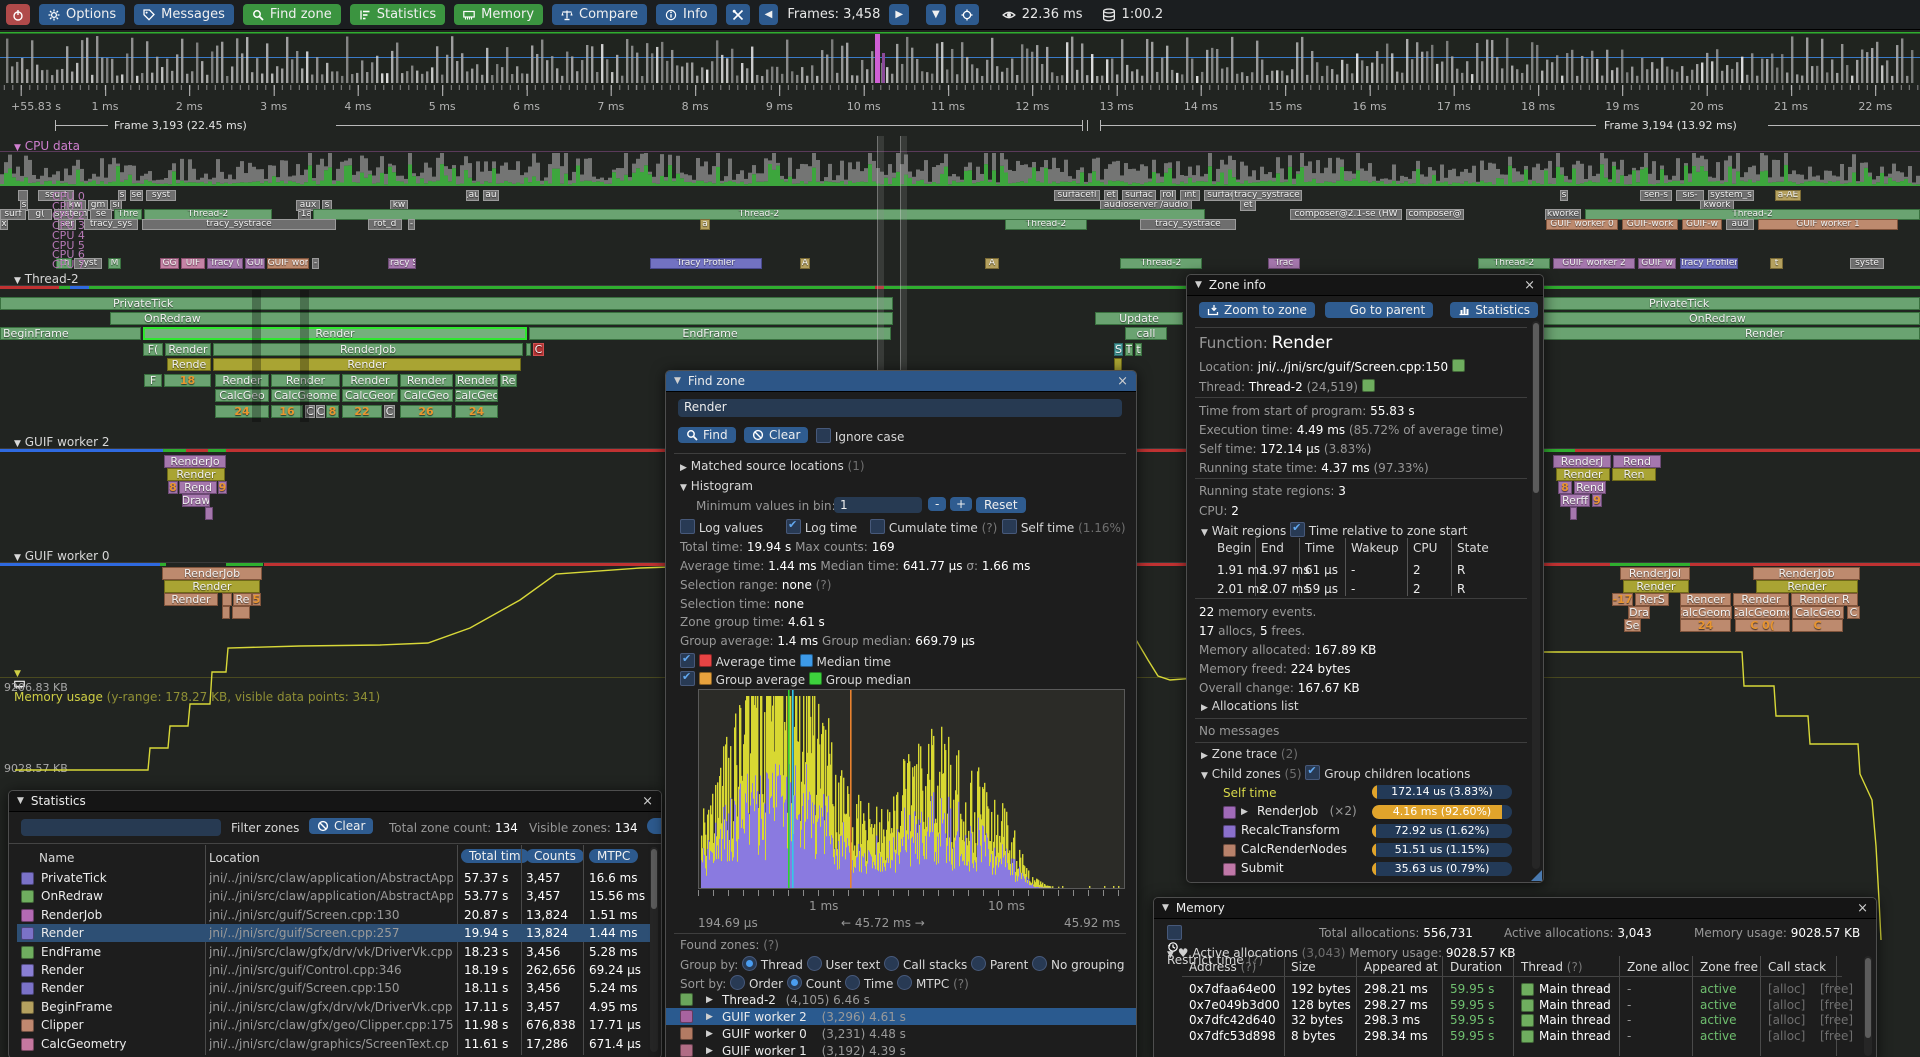  What do you see at coordinates (476, 411) in the screenshot?
I see `timeline-zone: 24` at bounding box center [476, 411].